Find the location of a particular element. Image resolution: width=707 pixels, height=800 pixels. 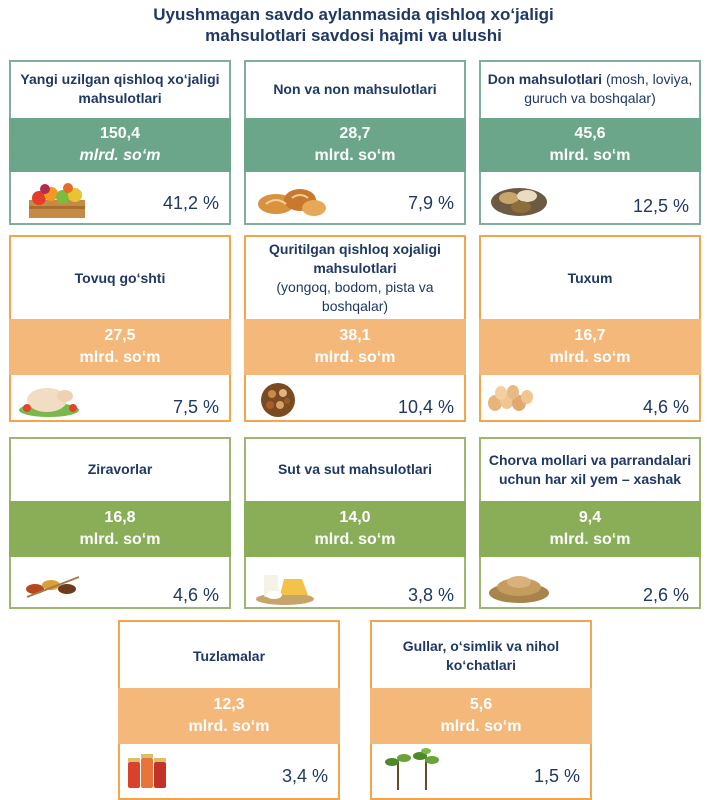

value-band: 16,8 mlrd. so‘m is located at coordinates (120, 529).